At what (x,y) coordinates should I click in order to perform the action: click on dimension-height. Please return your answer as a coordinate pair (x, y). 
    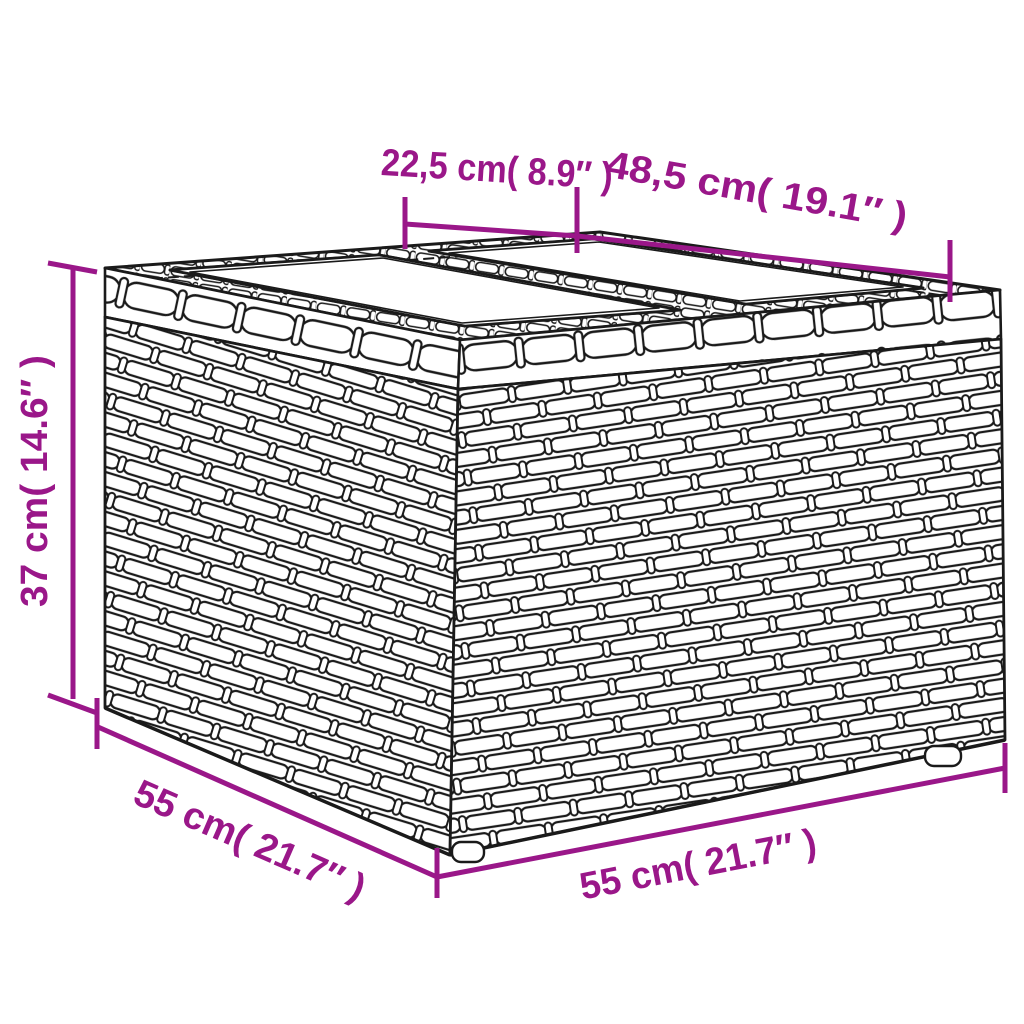
    Looking at the image, I should click on (72, 488).